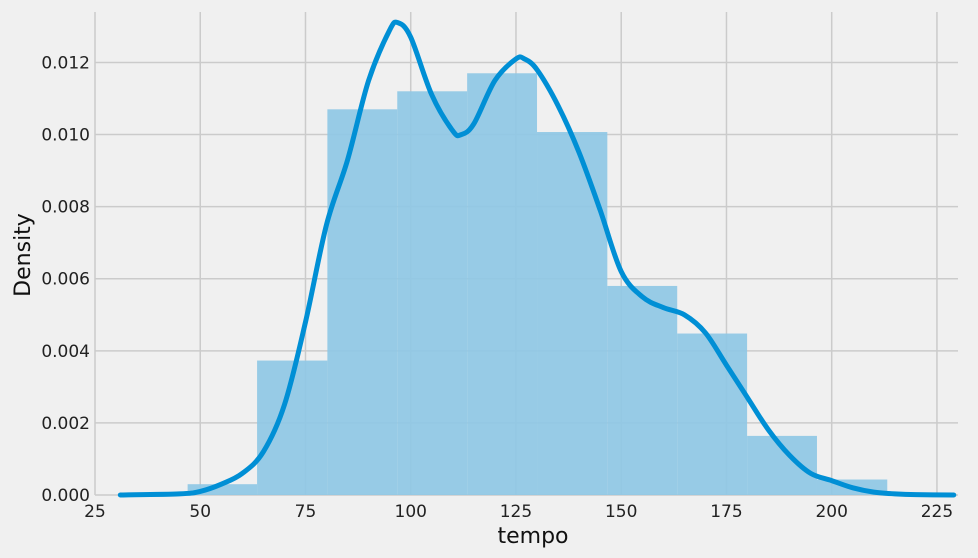 The width and height of the screenshot is (978, 558). I want to click on x-tick-label: 75, so click(306, 512).